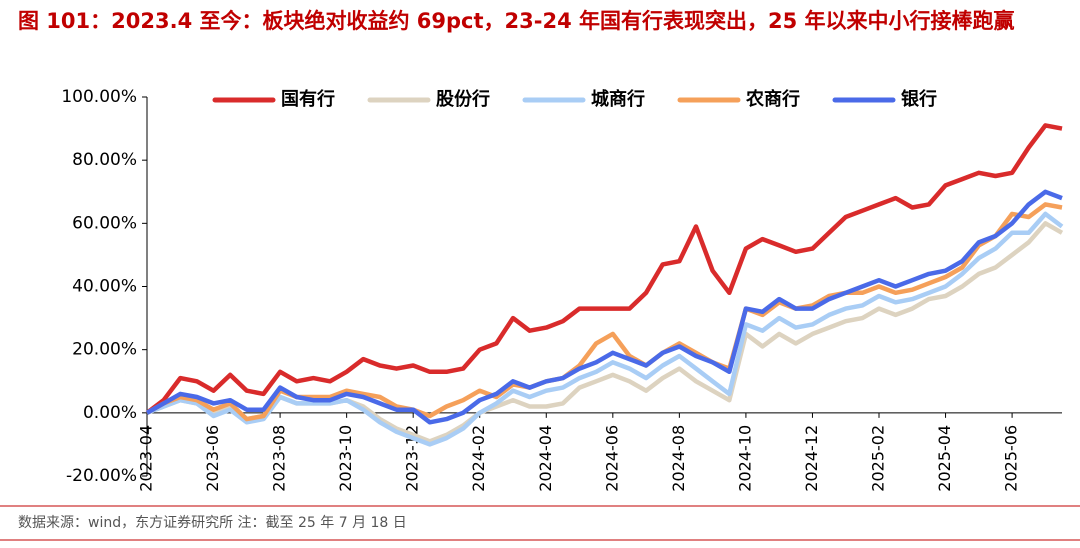 Image resolution: width=1080 pixels, height=548 pixels. I want to click on x-tick-label: 2025-02, so click(878, 458).